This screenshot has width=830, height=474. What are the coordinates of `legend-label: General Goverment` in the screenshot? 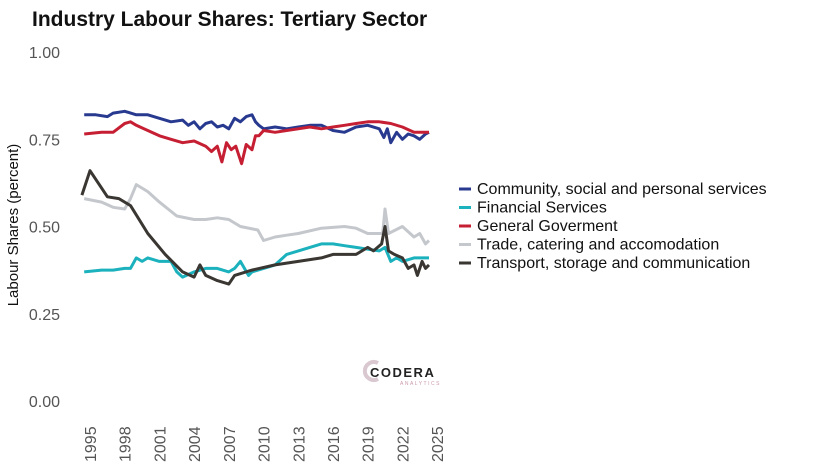 It's located at (547, 226).